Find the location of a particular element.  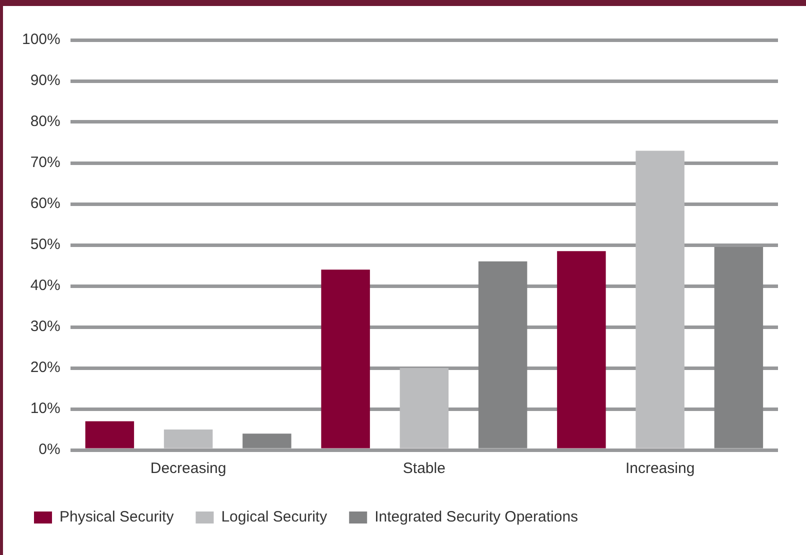

y-tick-label: 20% is located at coordinates (45, 367).